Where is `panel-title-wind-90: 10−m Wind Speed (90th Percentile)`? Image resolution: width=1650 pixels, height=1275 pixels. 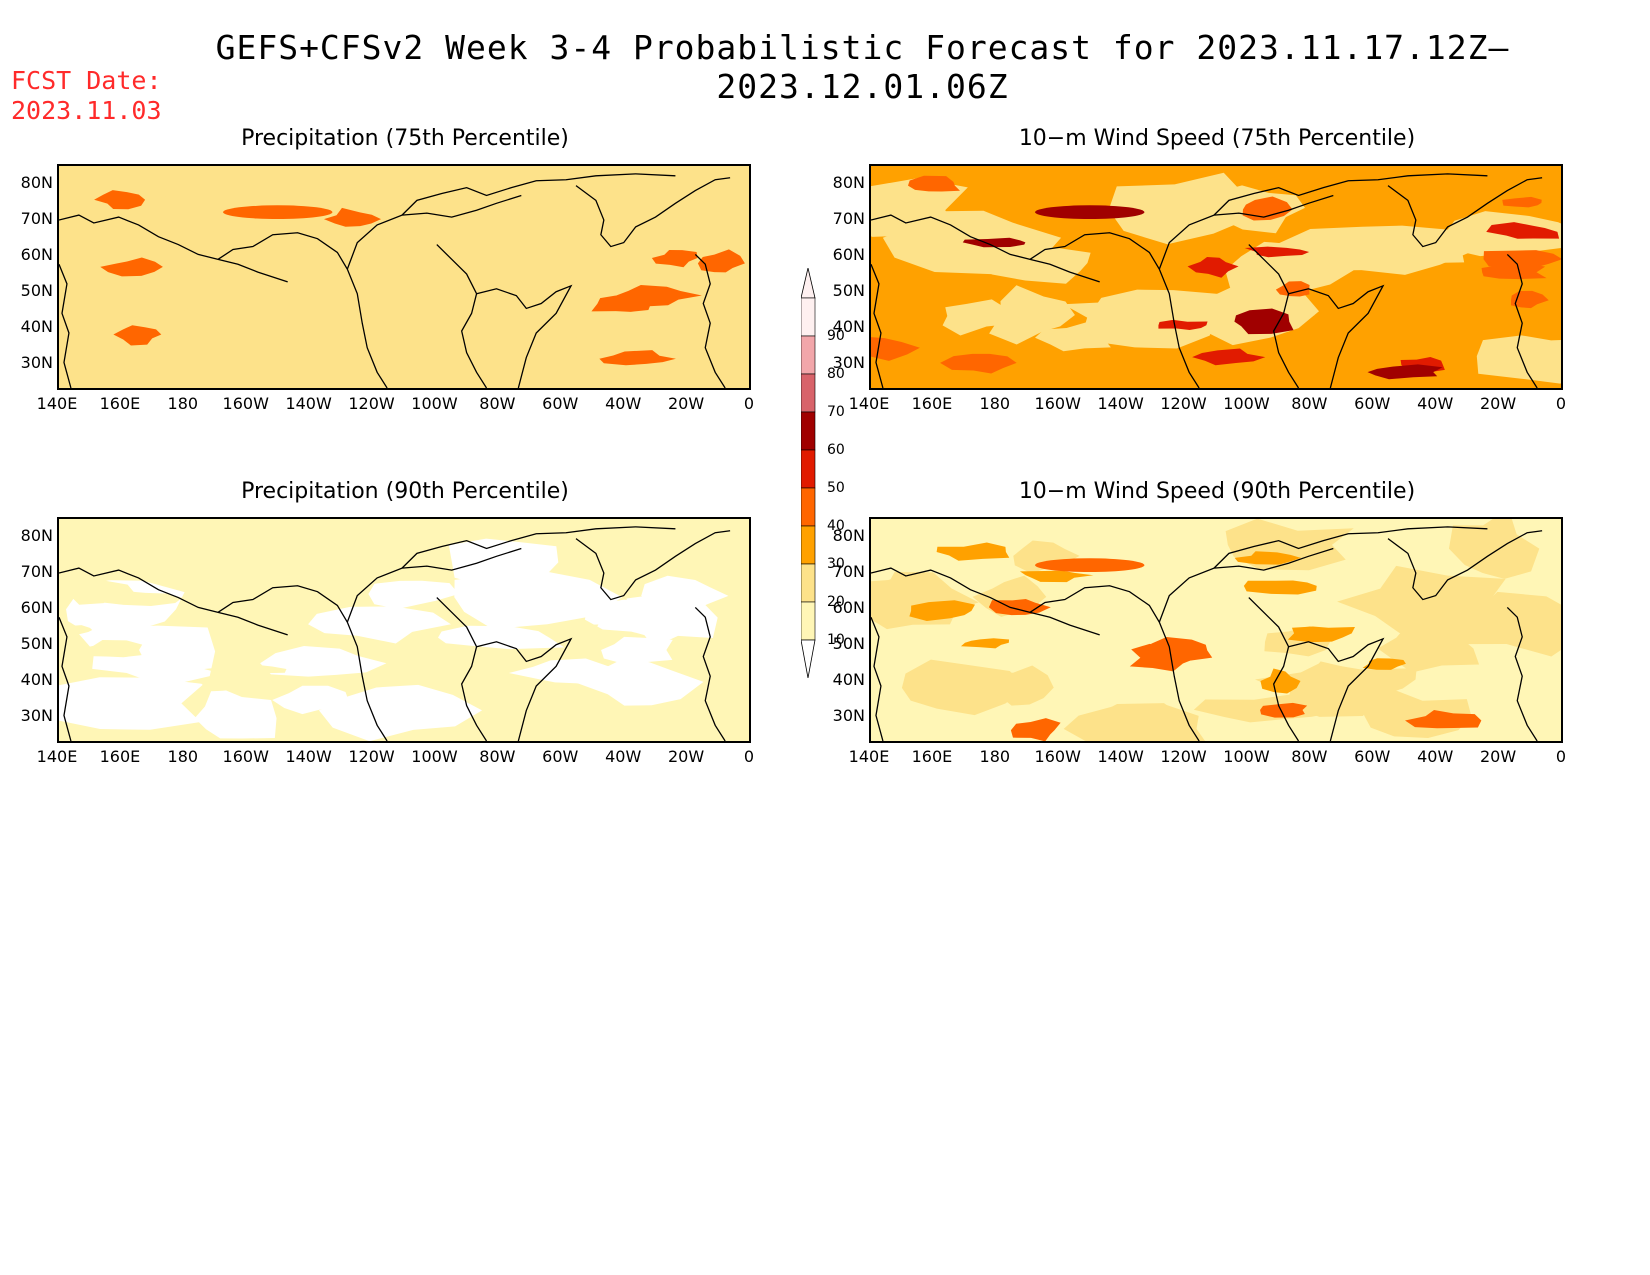 panel-title-wind-90: 10−m Wind Speed (90th Percentile) is located at coordinates (1217, 491).